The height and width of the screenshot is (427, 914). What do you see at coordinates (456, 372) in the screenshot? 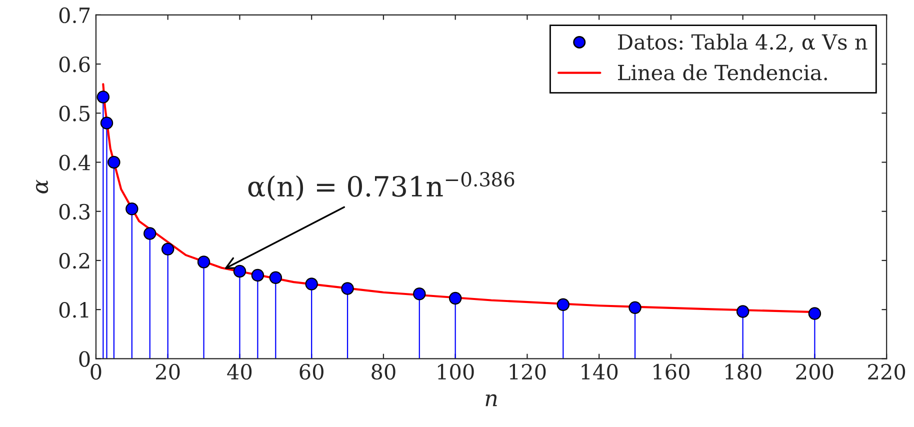
I see `x-tick-label: 100` at bounding box center [456, 372].